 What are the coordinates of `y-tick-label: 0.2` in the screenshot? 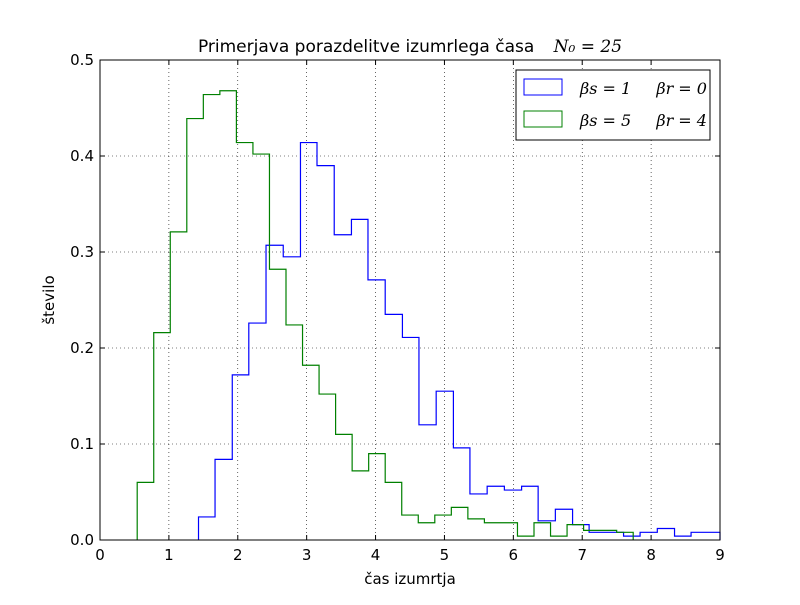 It's located at (82, 348).